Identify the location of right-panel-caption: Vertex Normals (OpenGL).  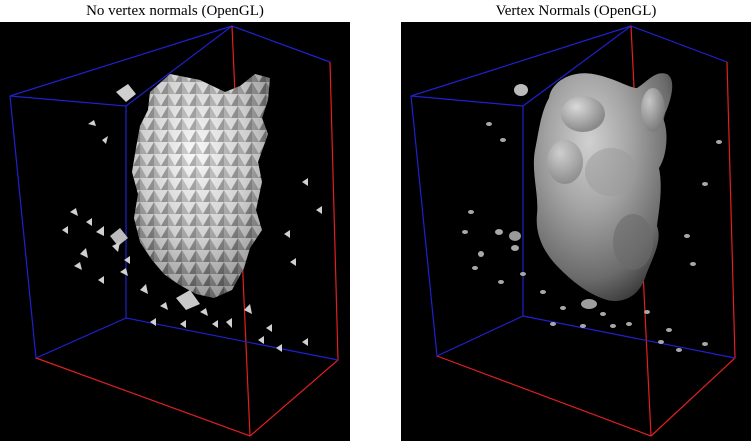
(576, 11).